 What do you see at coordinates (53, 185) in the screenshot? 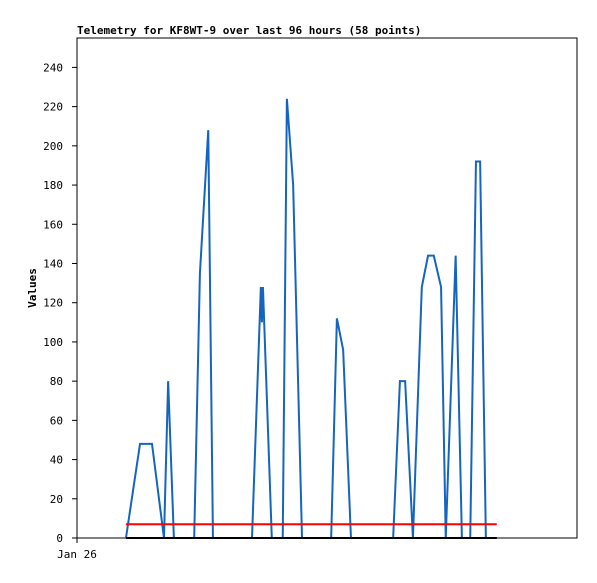
I see `y-tick-label: 180` at bounding box center [53, 185].